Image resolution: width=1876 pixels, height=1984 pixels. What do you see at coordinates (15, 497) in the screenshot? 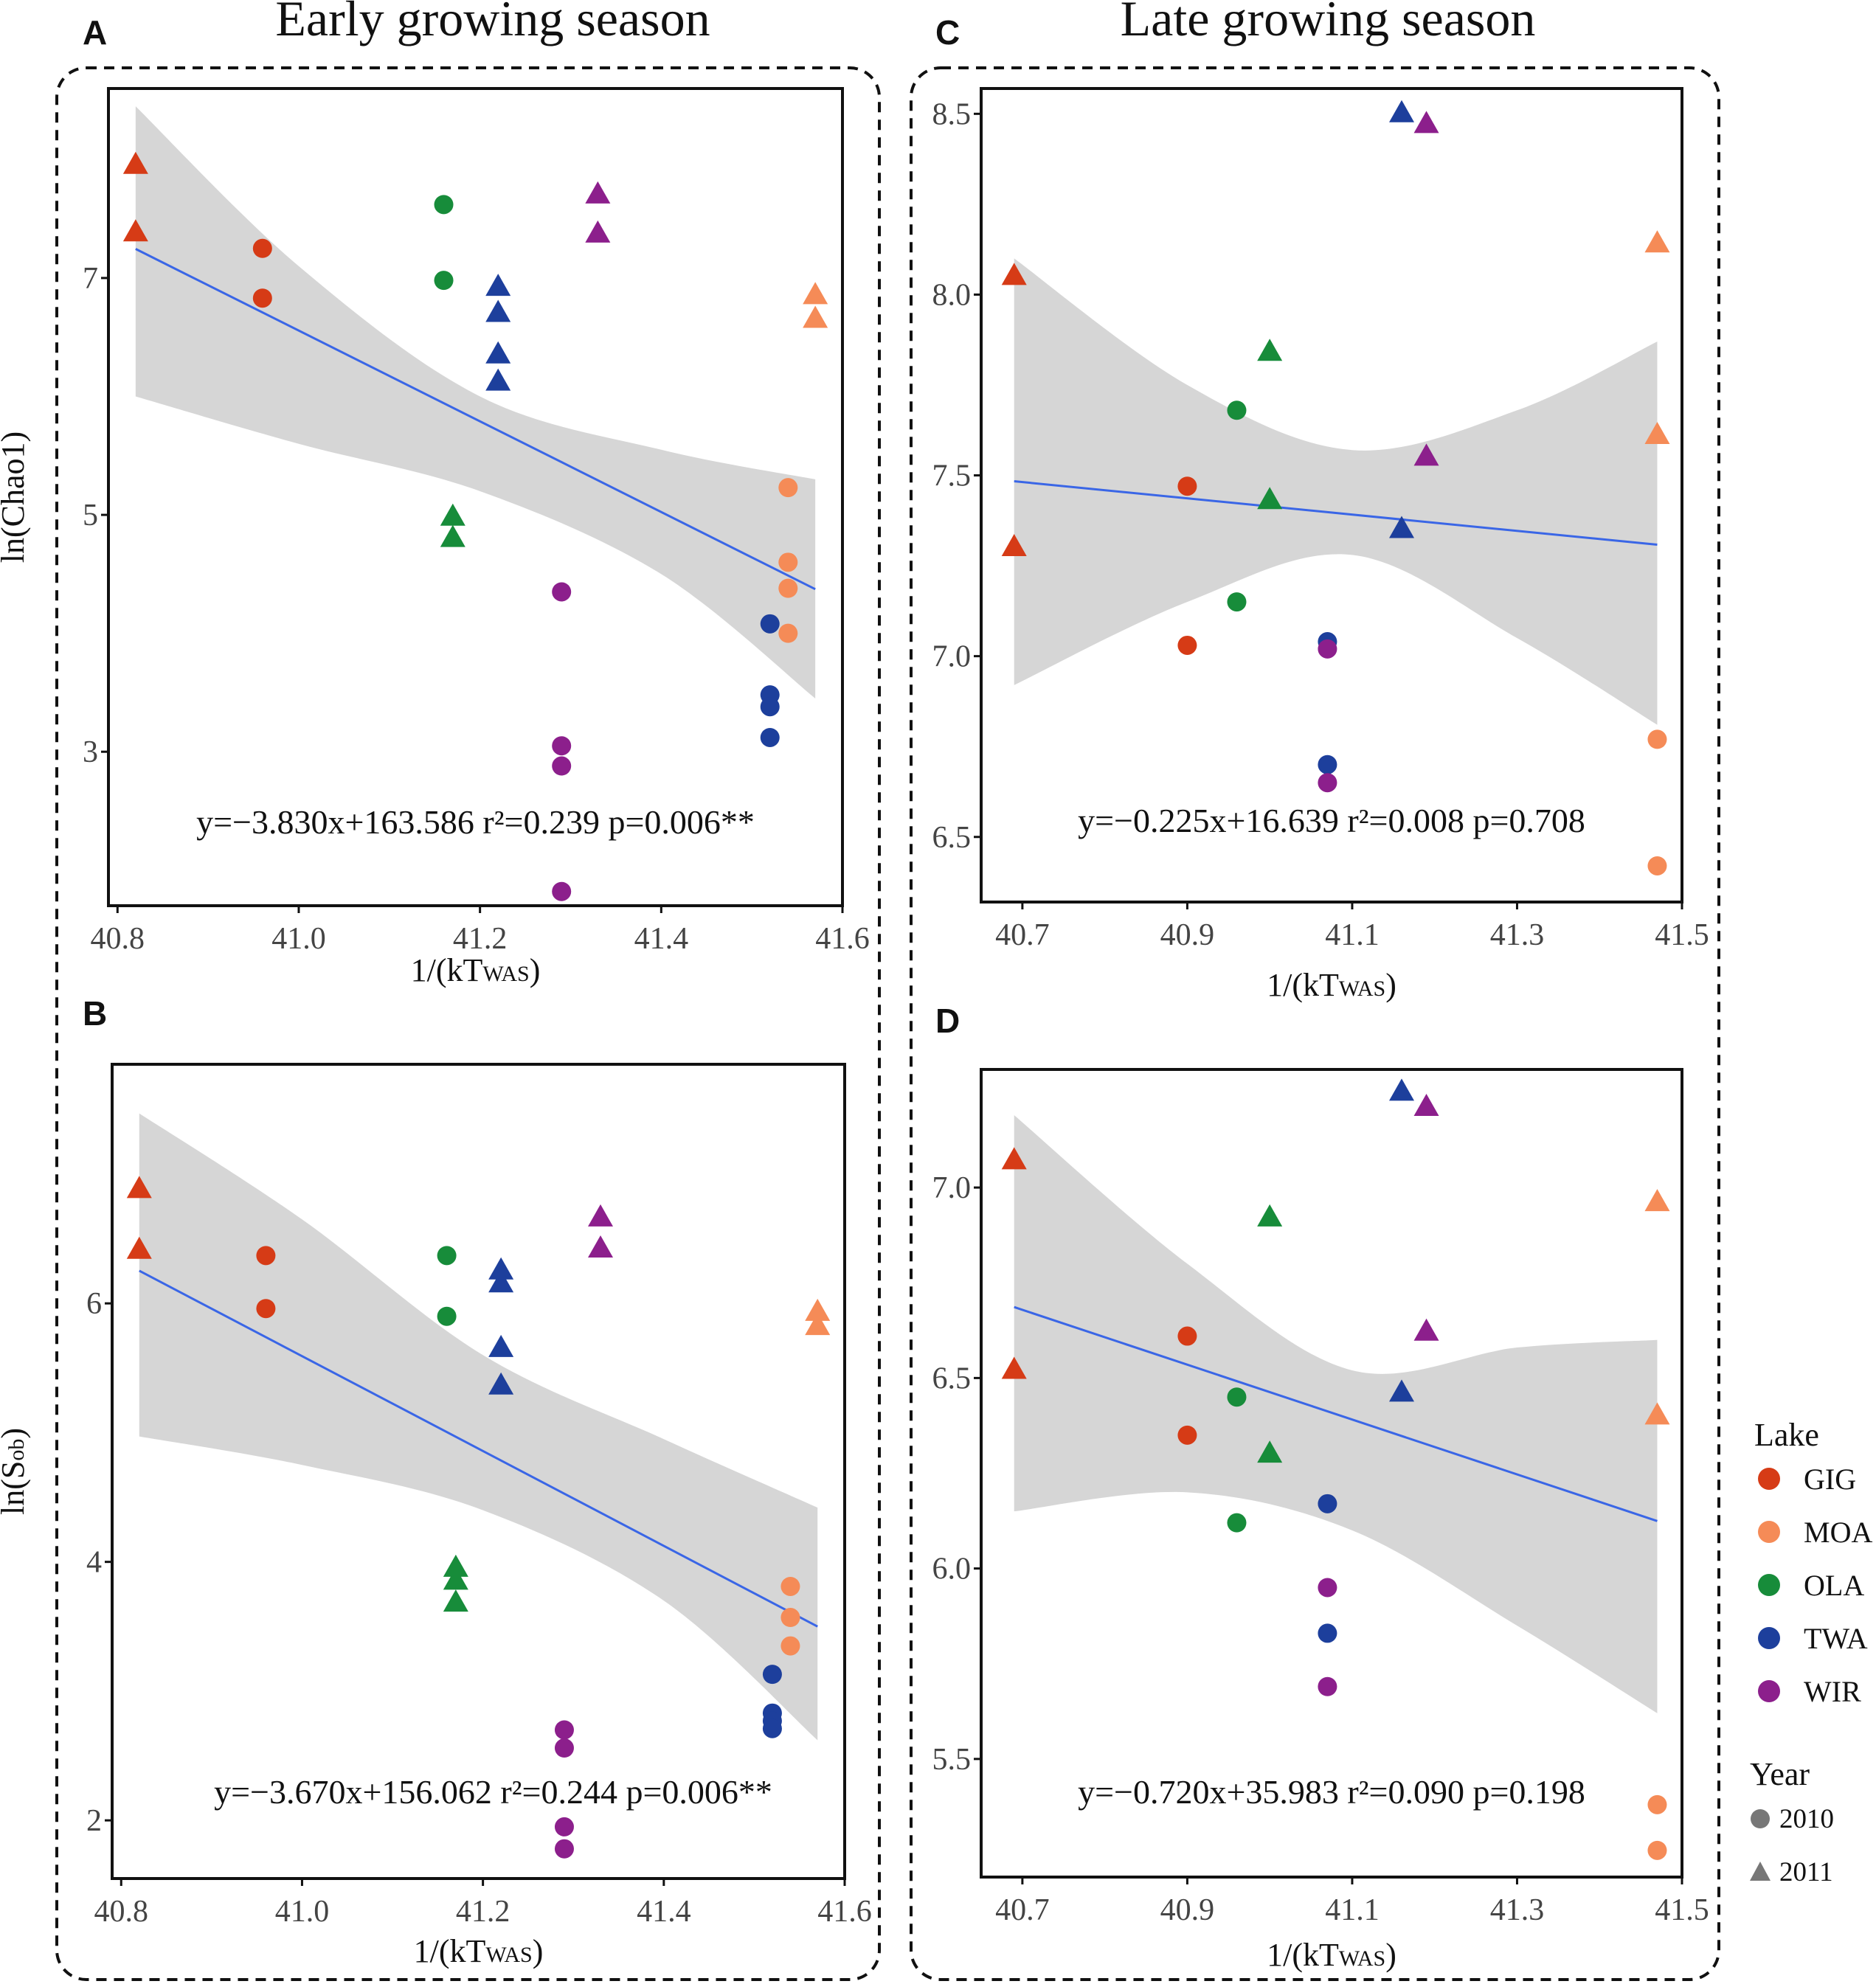
I see `y-axis-label: ln(Chao1)` at bounding box center [15, 497].